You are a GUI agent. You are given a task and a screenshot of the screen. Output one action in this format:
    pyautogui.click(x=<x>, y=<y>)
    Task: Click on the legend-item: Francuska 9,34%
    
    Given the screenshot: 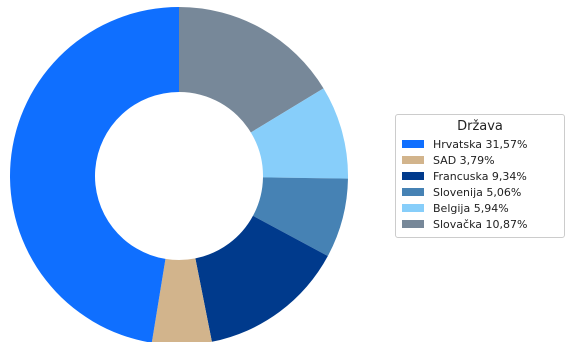 What is the action you would take?
    pyautogui.click(x=483, y=176)
    